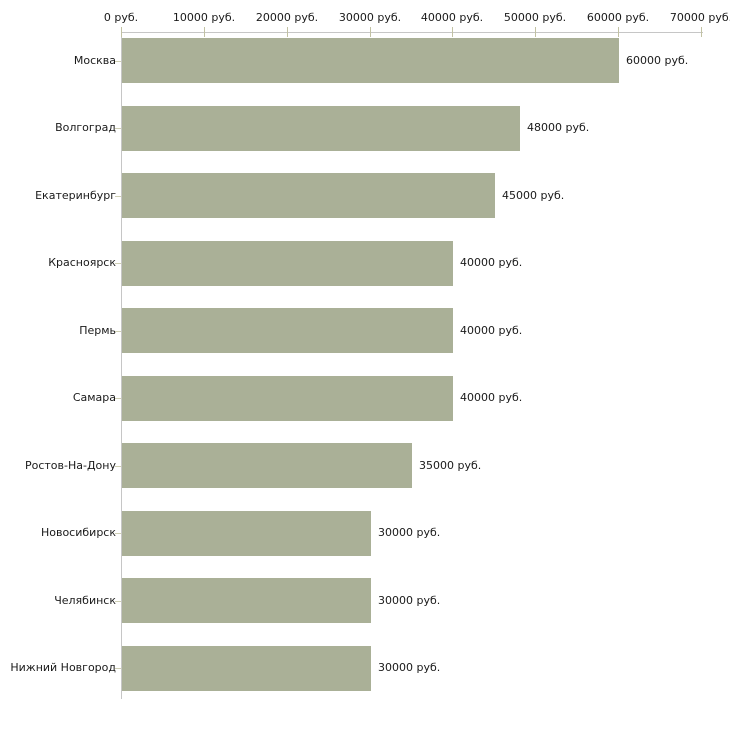 The height and width of the screenshot is (730, 730). I want to click on category-label: Красноярск, so click(82, 262).